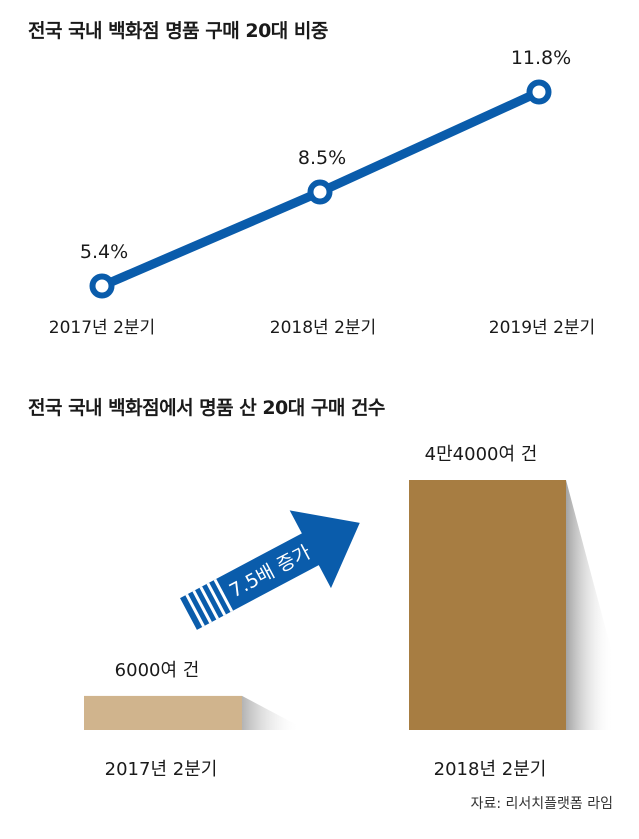 This screenshot has height=839, width=639. Describe the element at coordinates (209, 603) in the screenshot. I see `arrow-stripes` at that location.